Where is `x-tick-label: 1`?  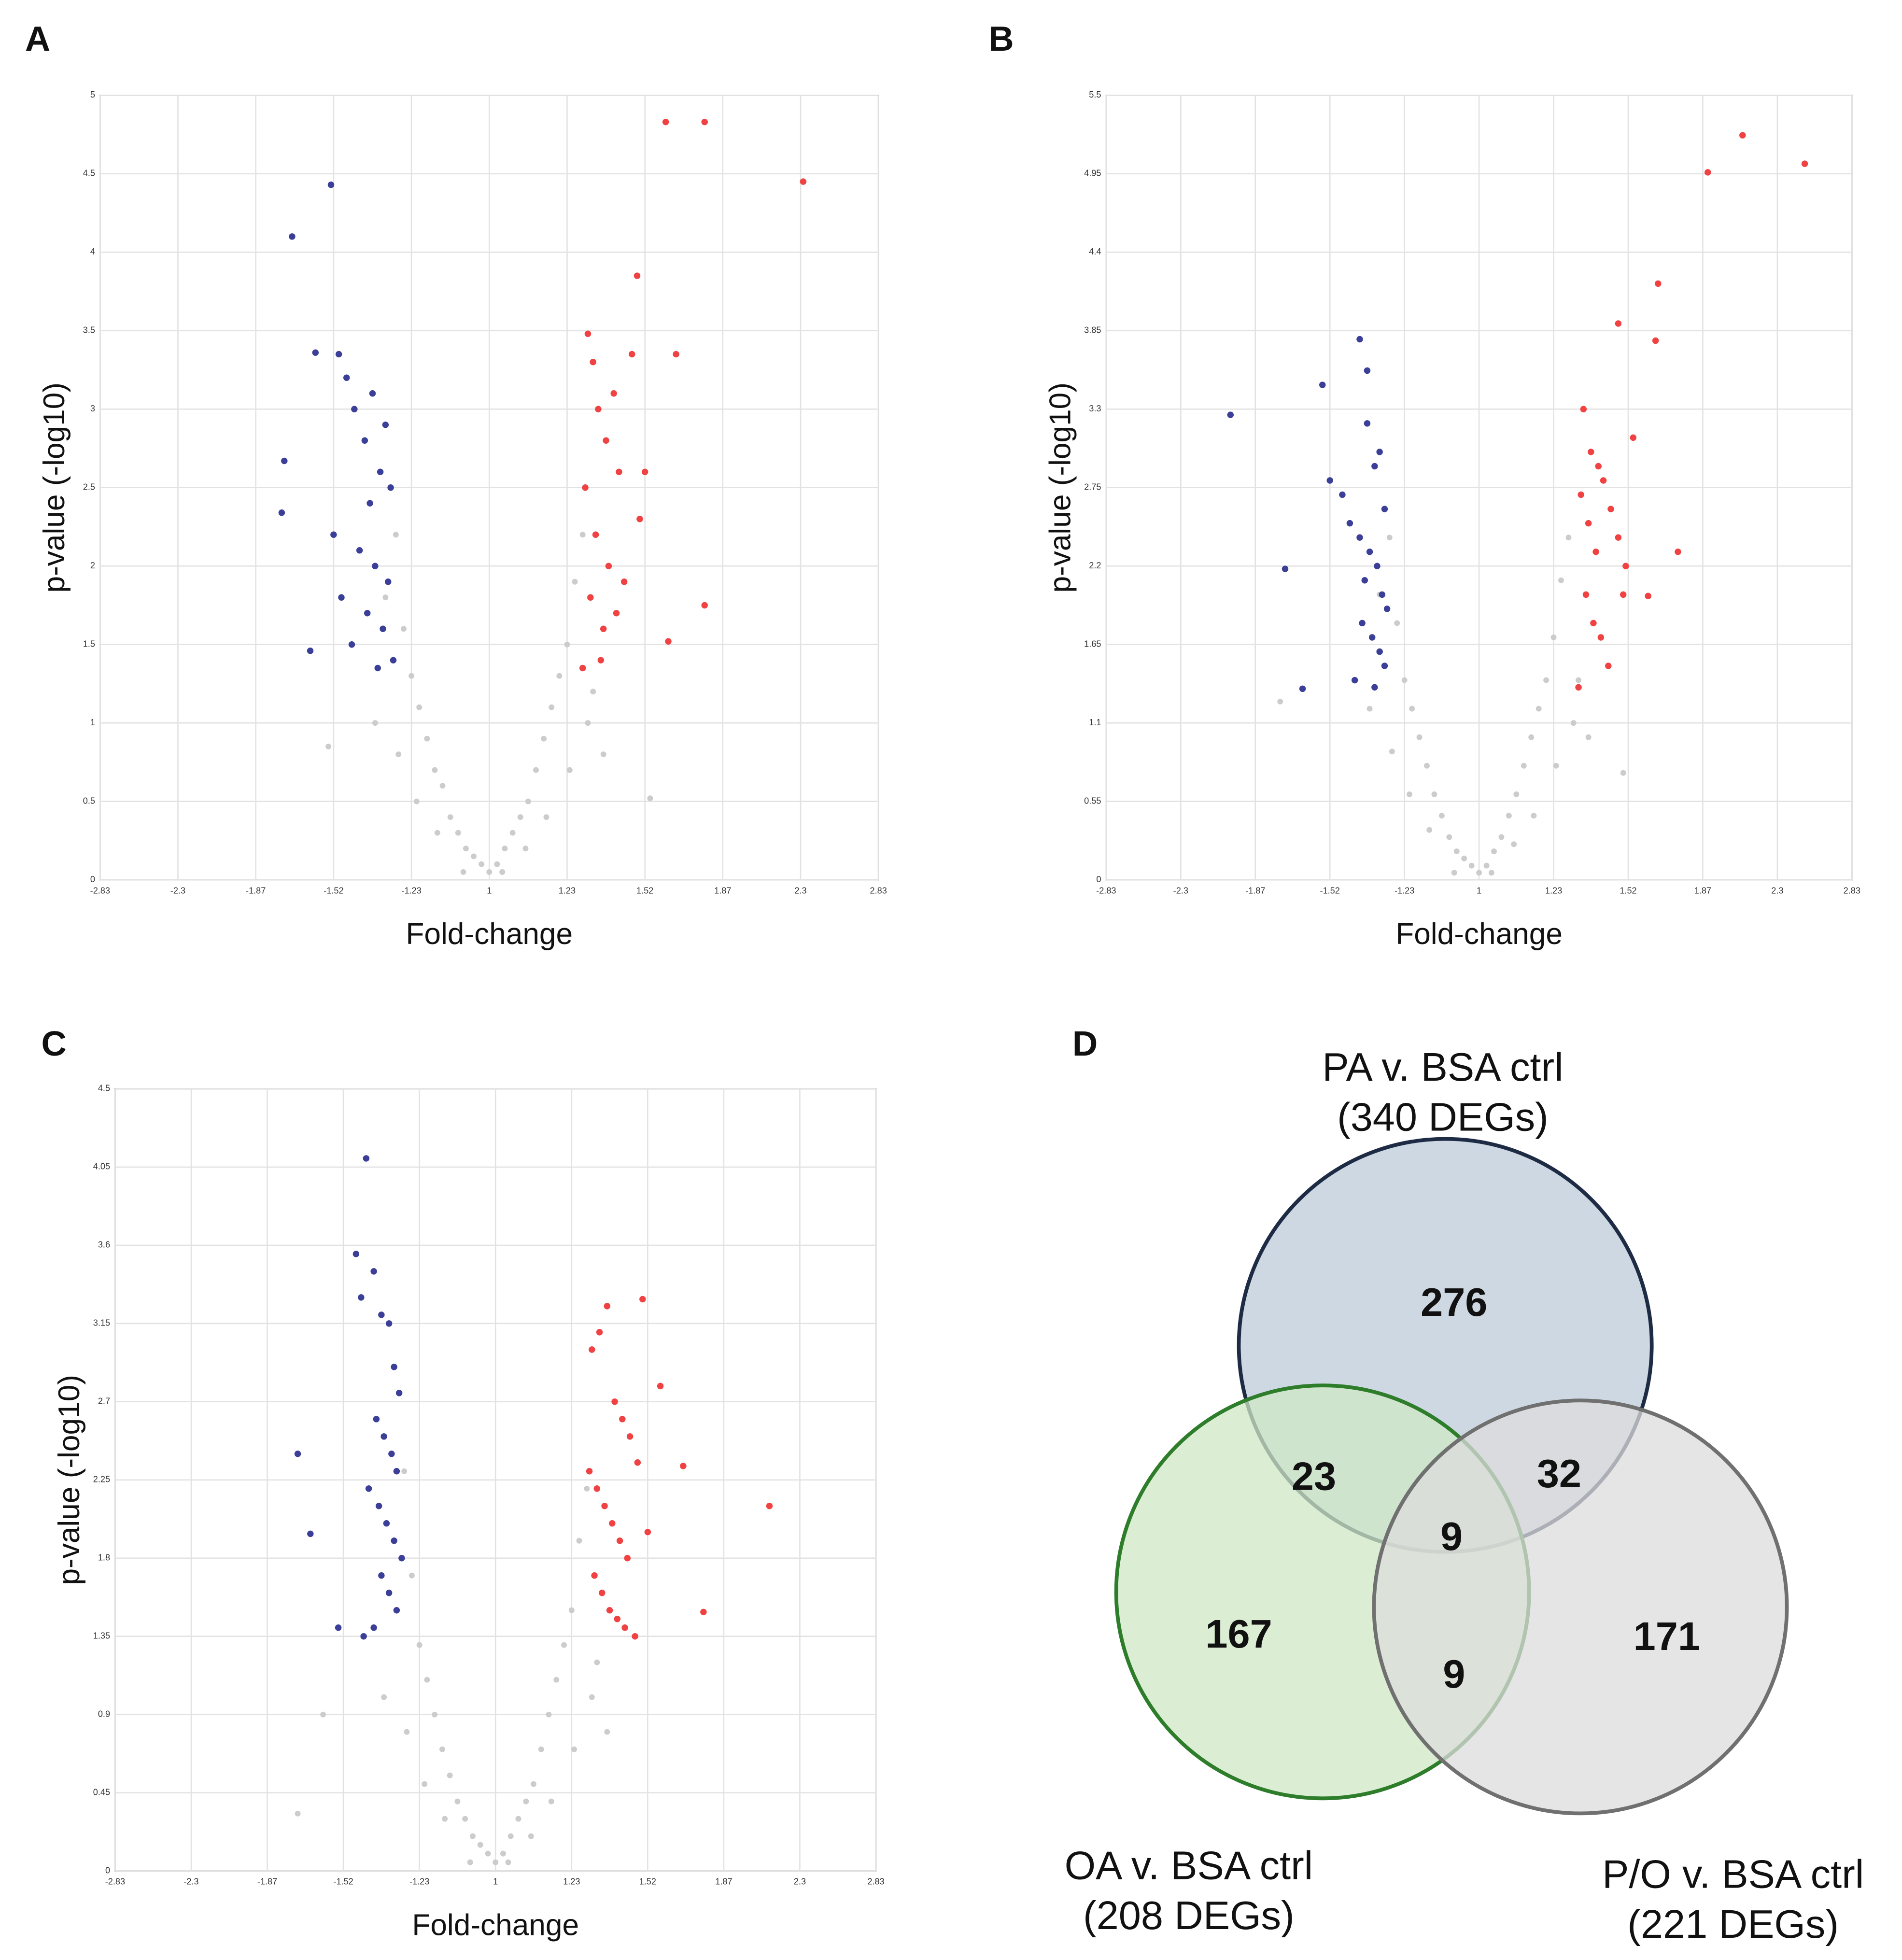 x-tick-label: 1 is located at coordinates (1479, 891).